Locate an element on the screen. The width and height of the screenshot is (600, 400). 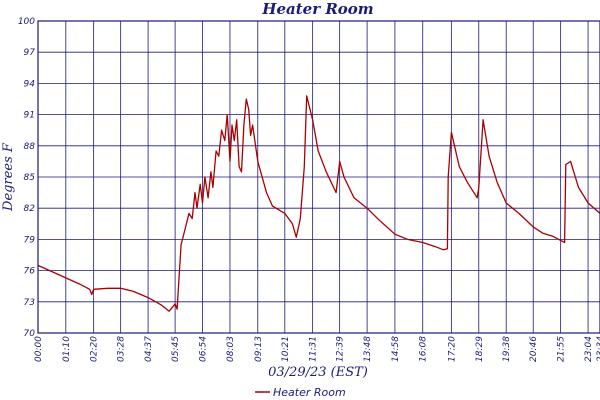
x-tick-label: 21:55 is located at coordinates (562, 349).